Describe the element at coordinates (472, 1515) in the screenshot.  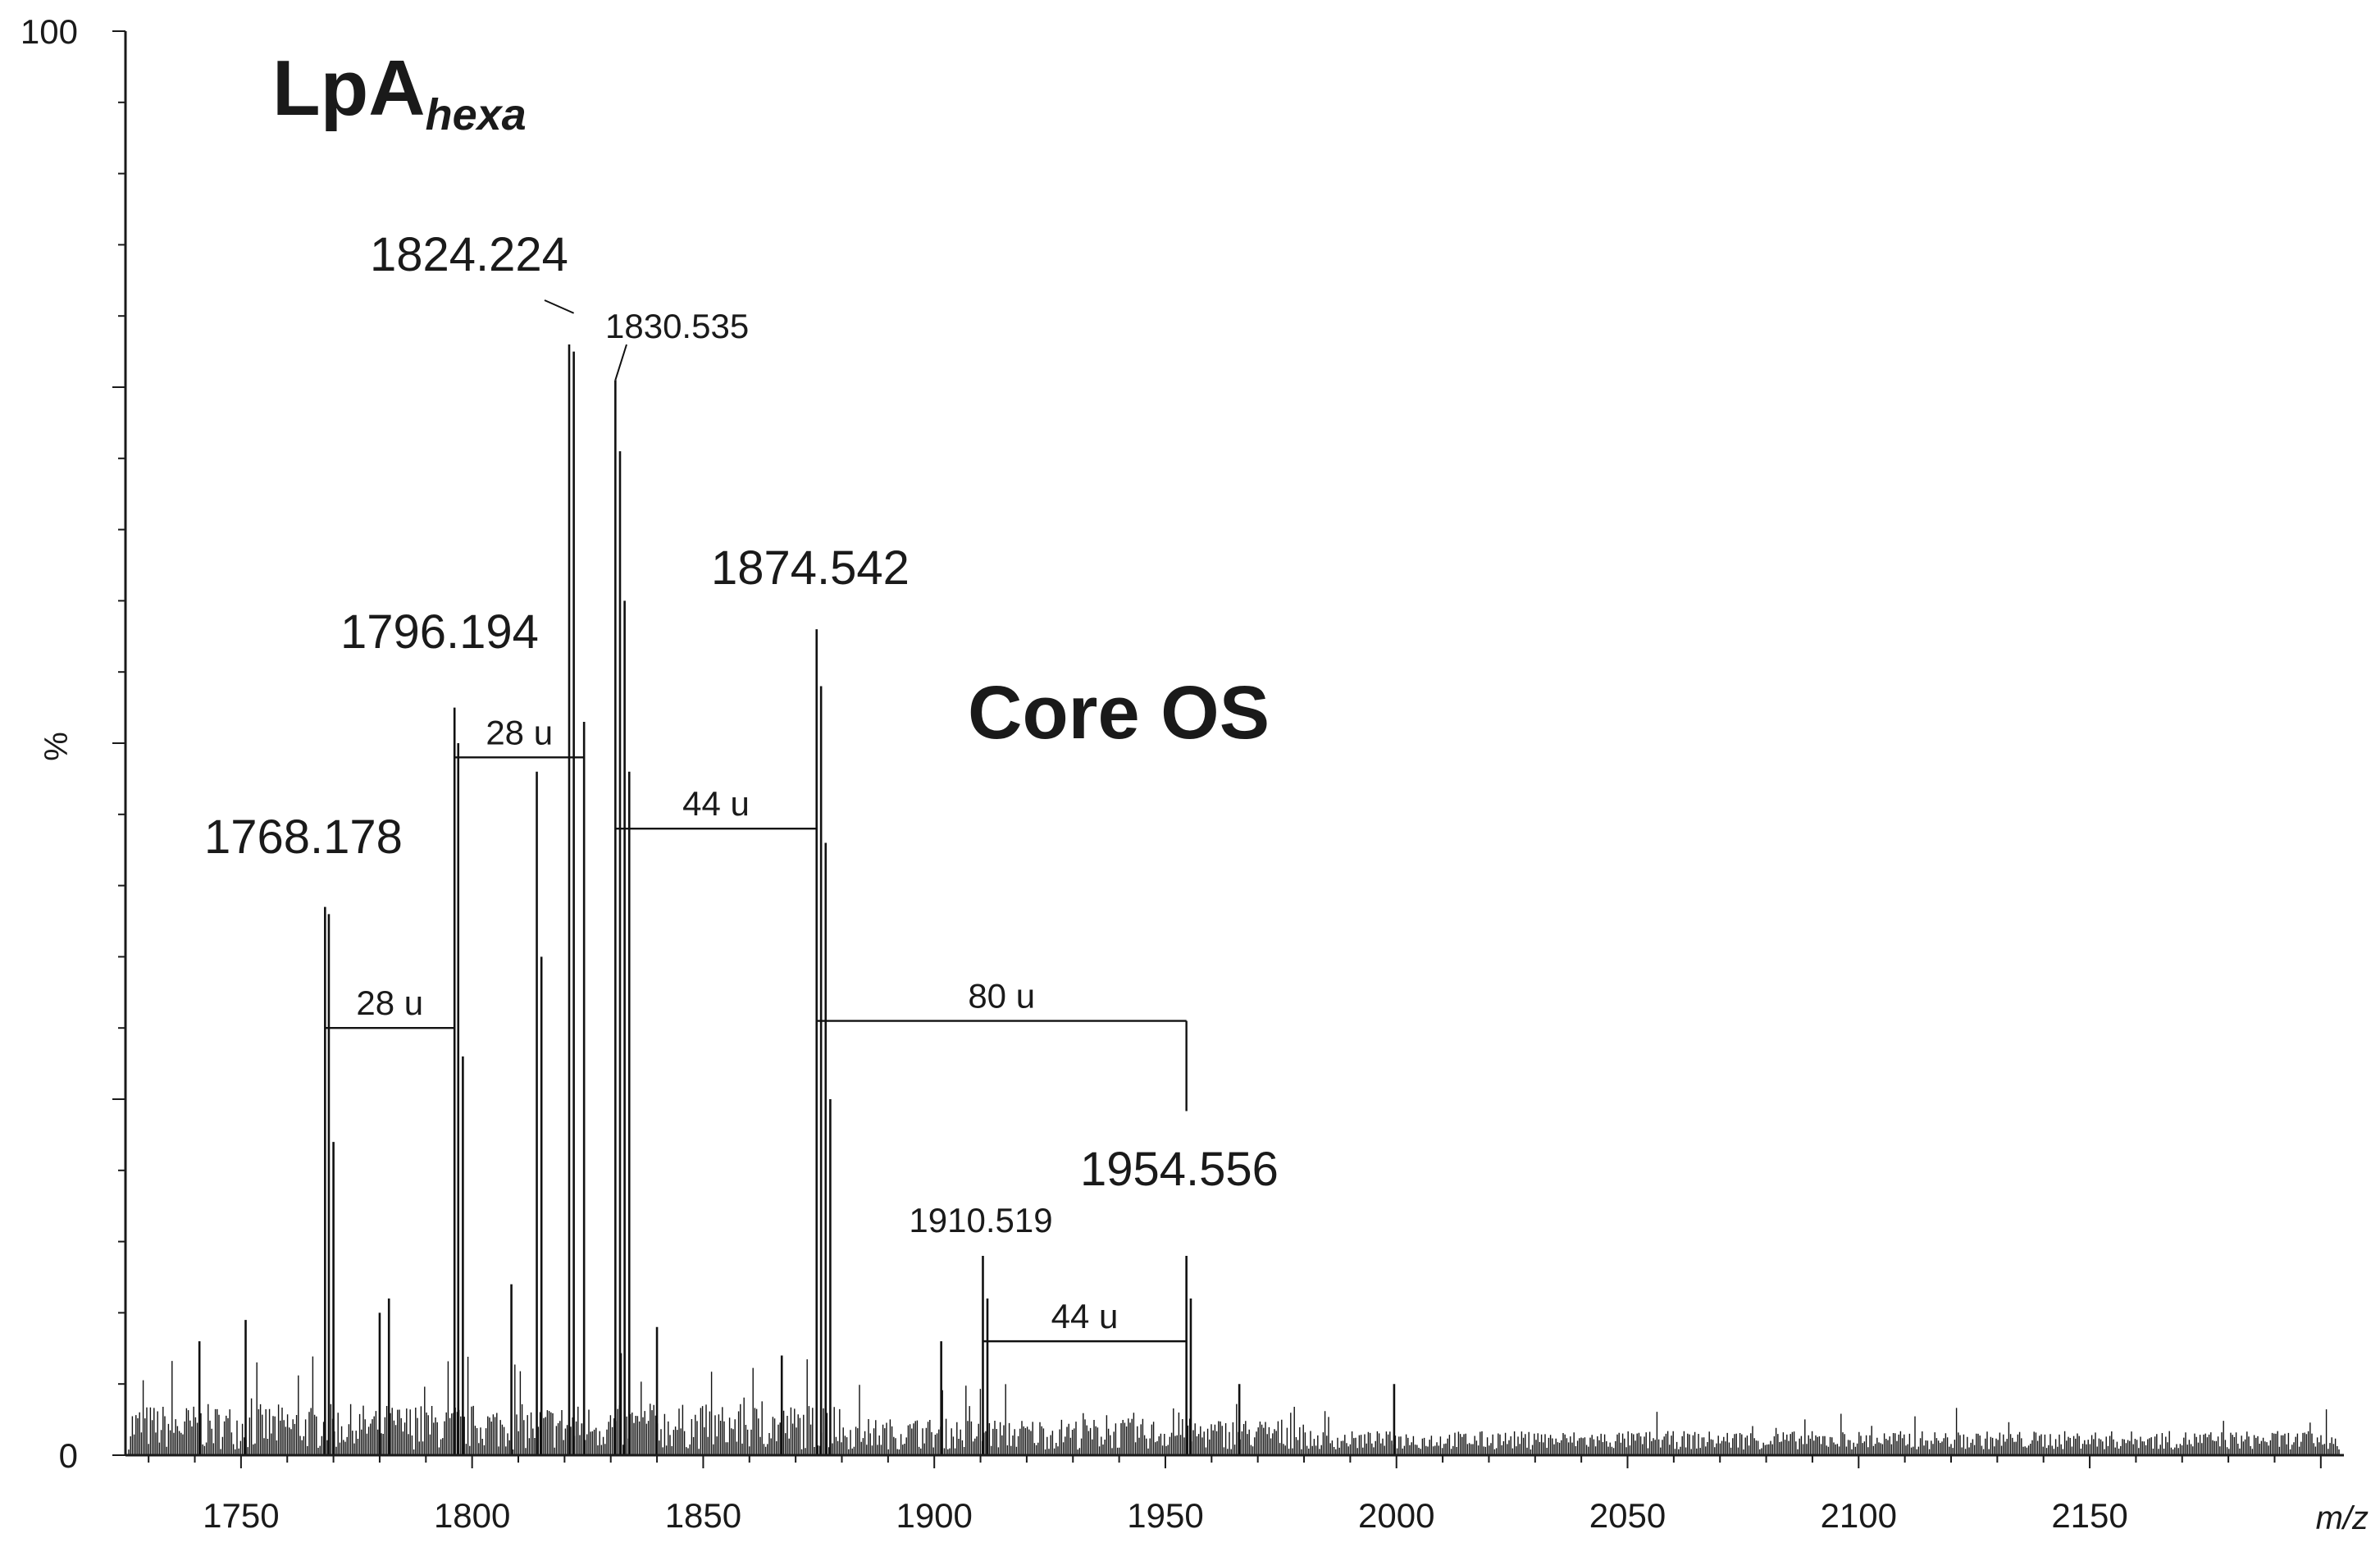
I see `x-tick-label: 1800` at that location.